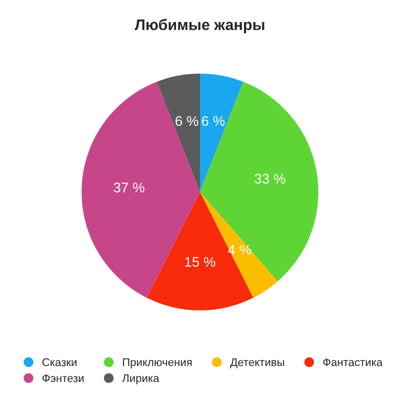 The width and height of the screenshot is (400, 400). What do you see at coordinates (353, 362) in the screenshot?
I see `legend-label: Фантастика` at bounding box center [353, 362].